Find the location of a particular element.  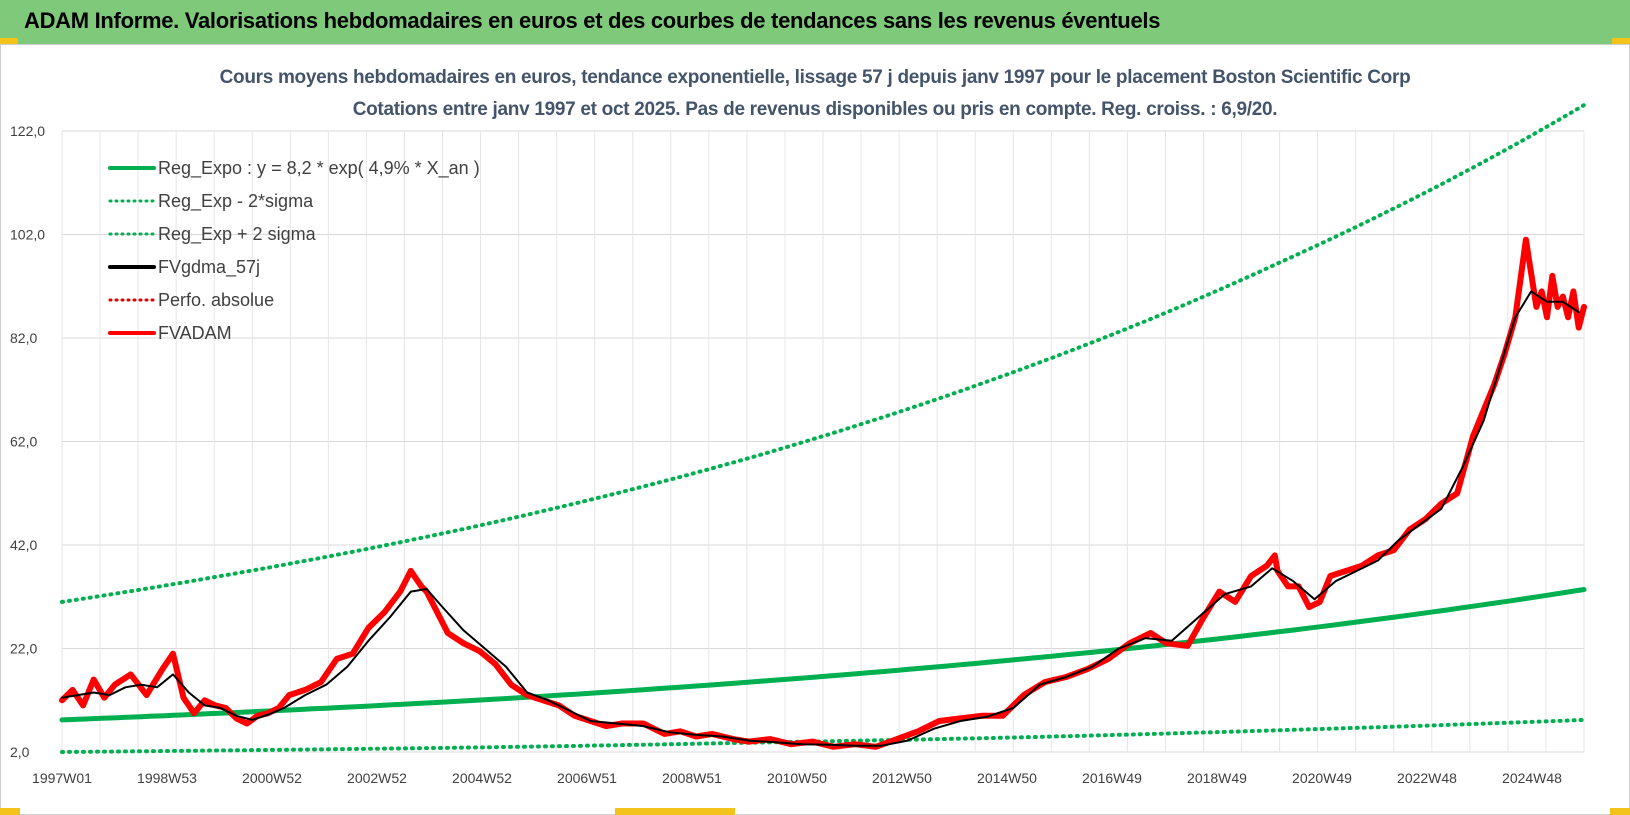

legend-label: Reg_Exp - 2*sigma is located at coordinates (236, 201).